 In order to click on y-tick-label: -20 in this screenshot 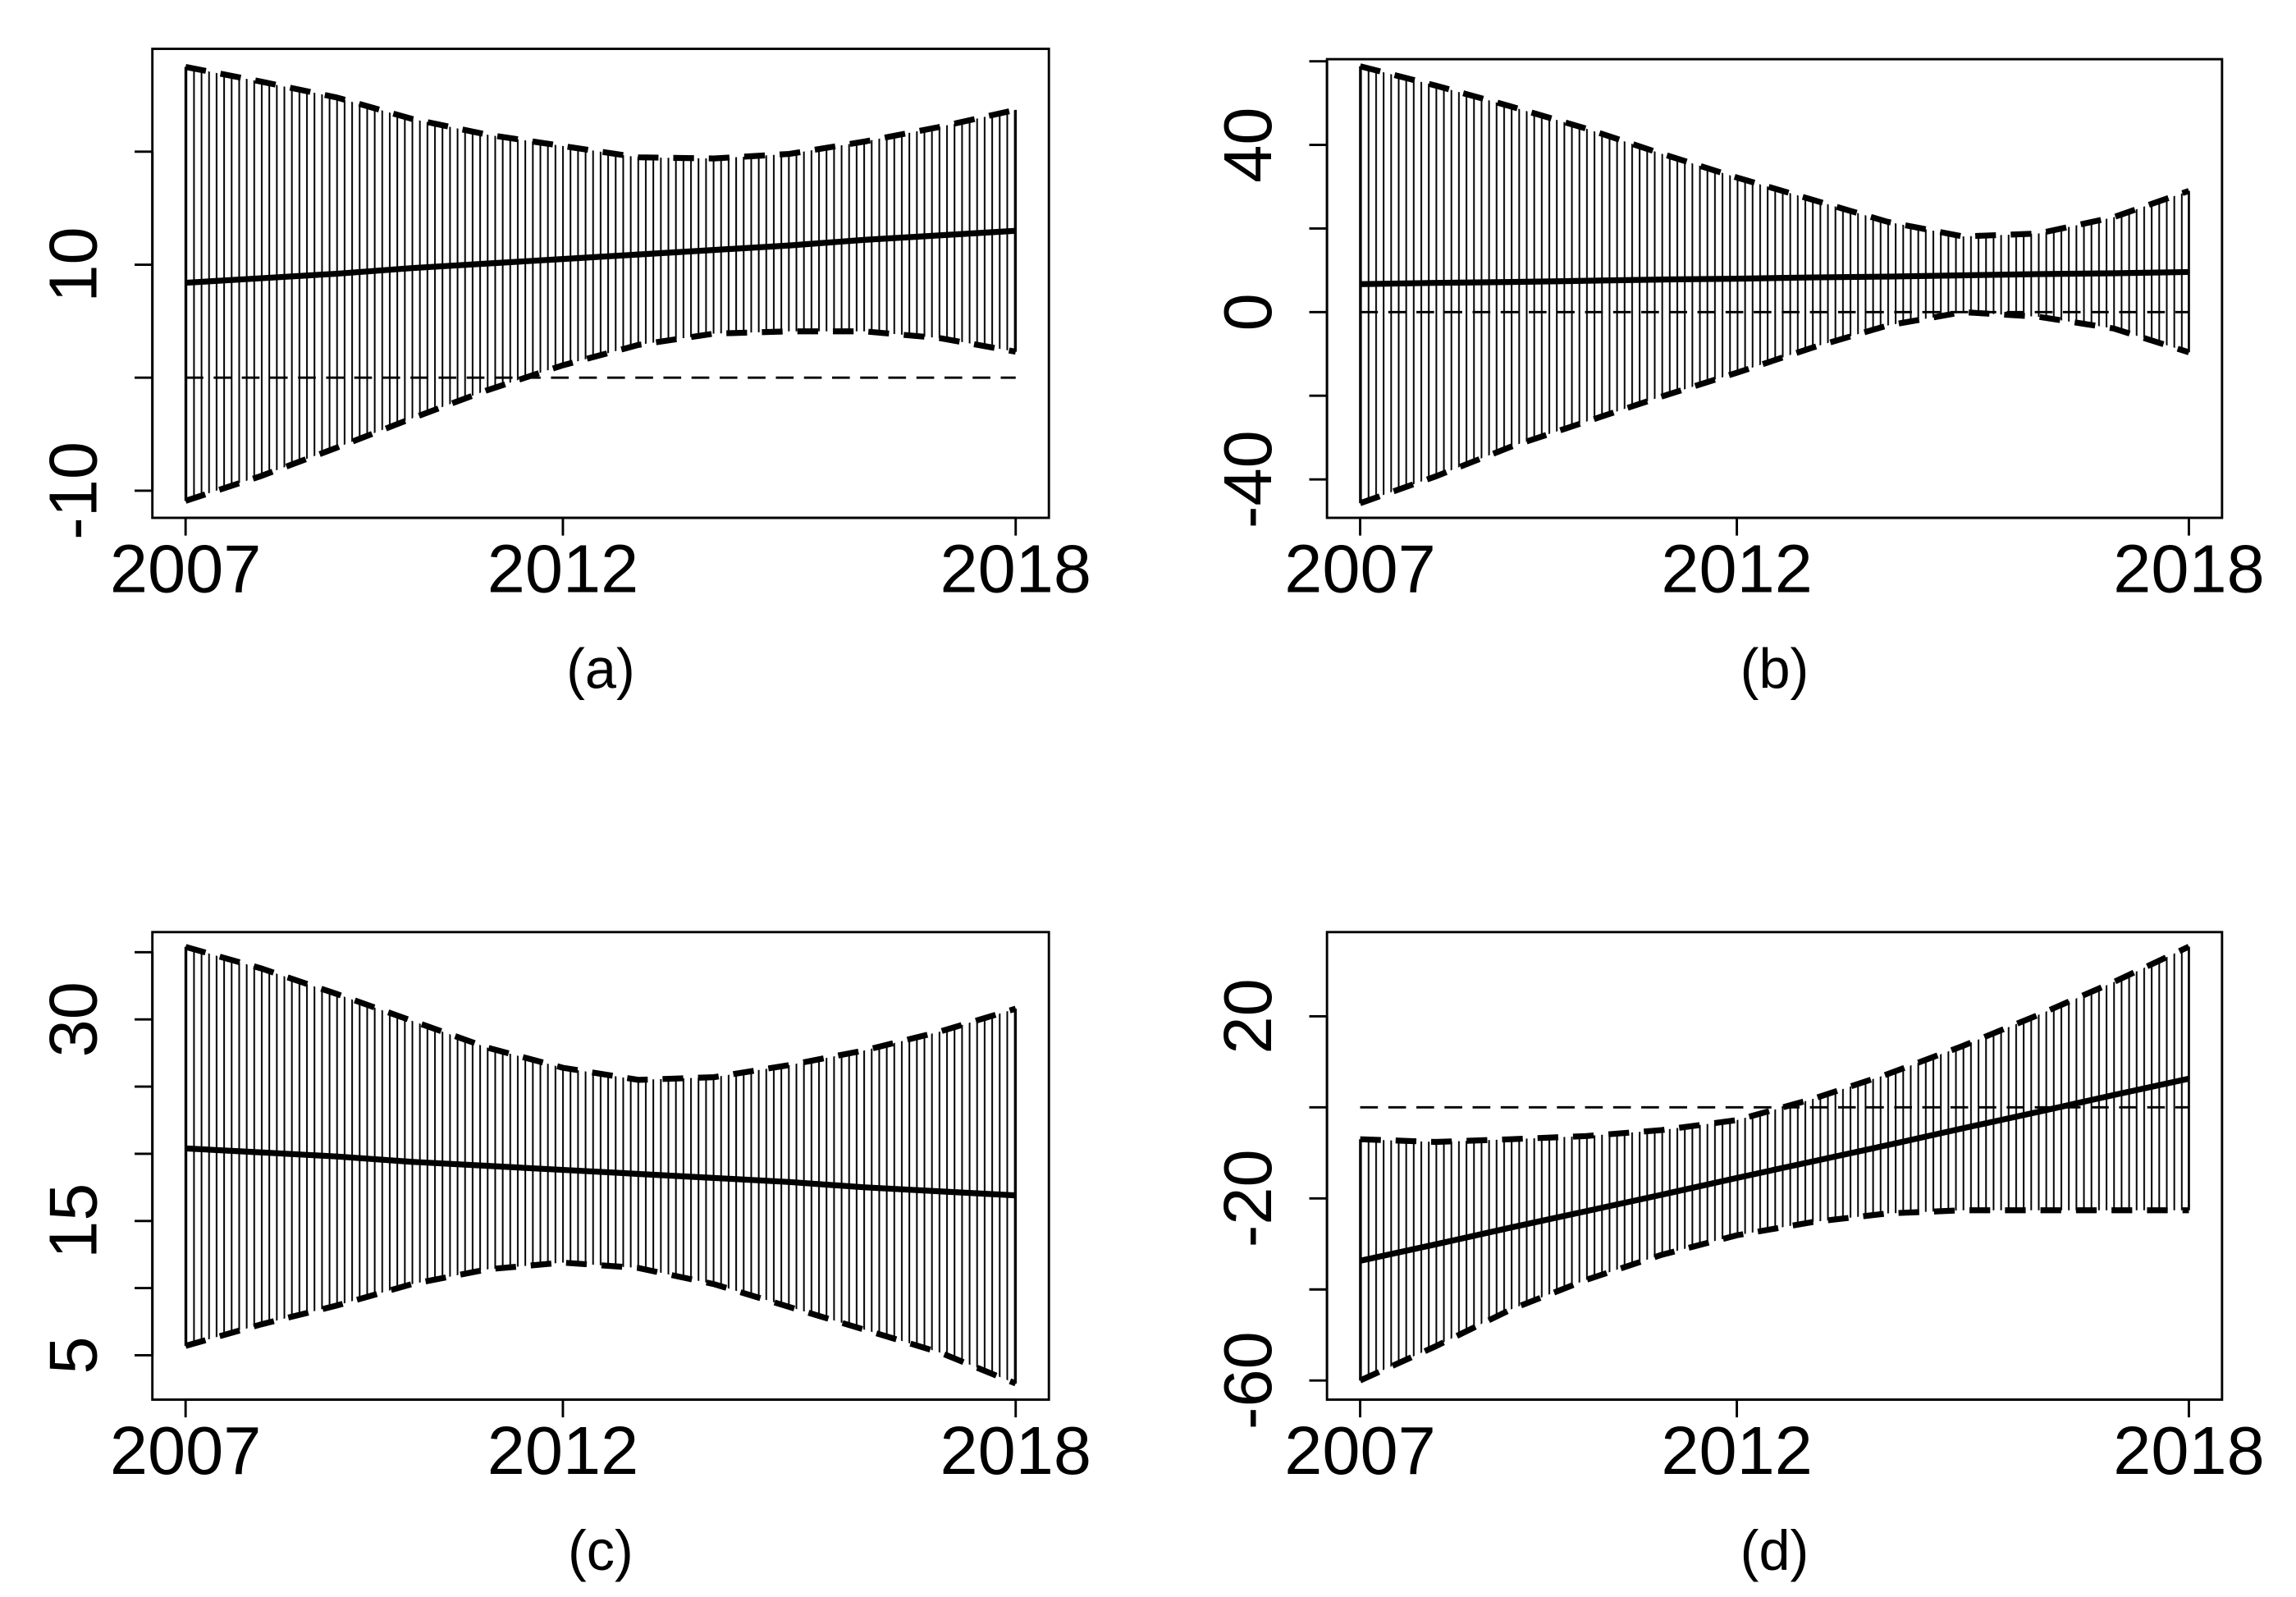, I will do `click(1248, 1198)`.